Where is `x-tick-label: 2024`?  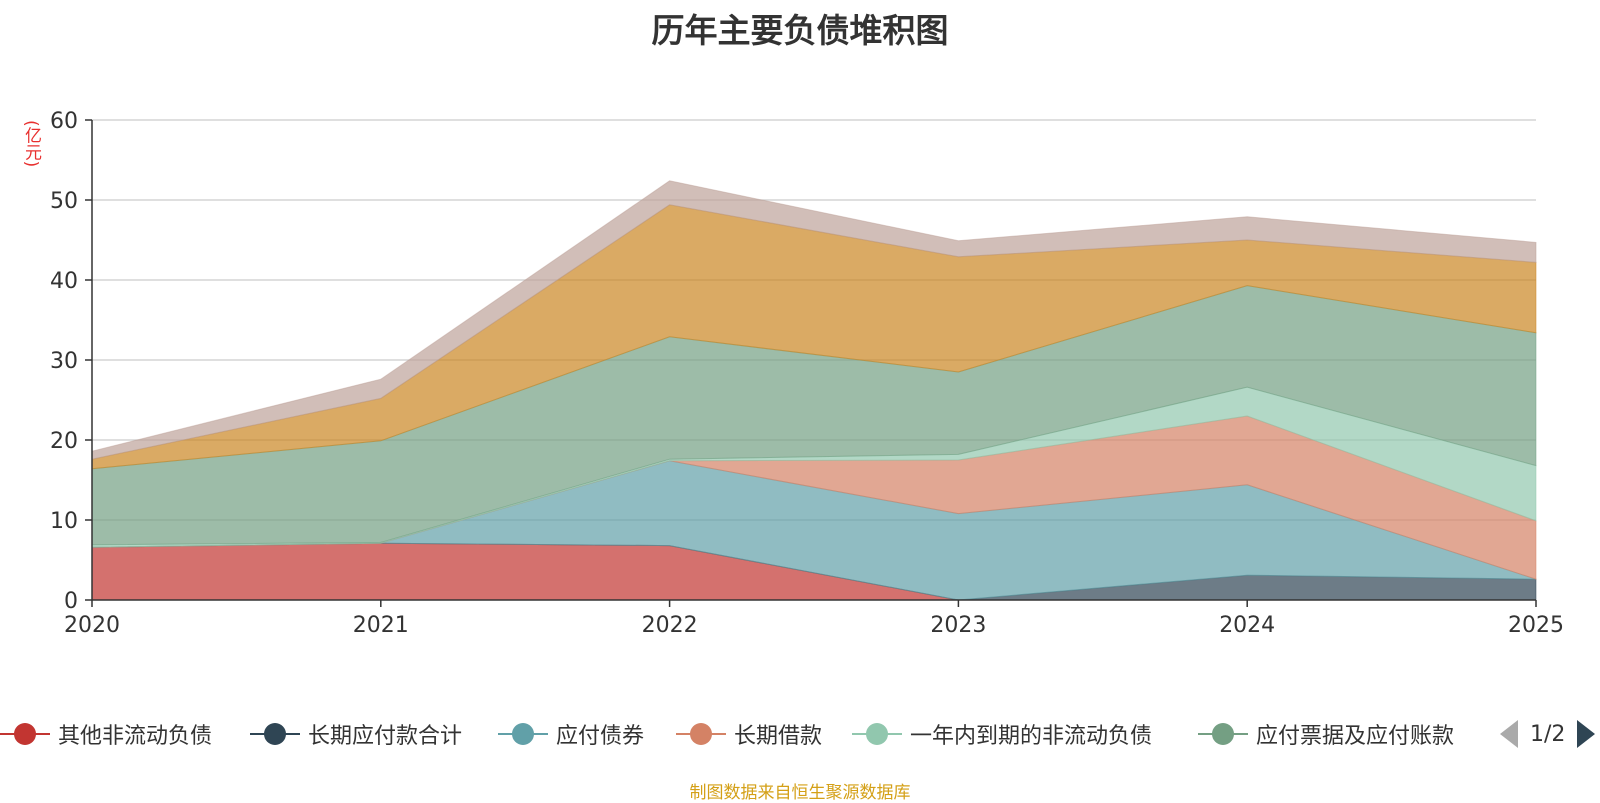
x-tick-label: 2024 is located at coordinates (1247, 625).